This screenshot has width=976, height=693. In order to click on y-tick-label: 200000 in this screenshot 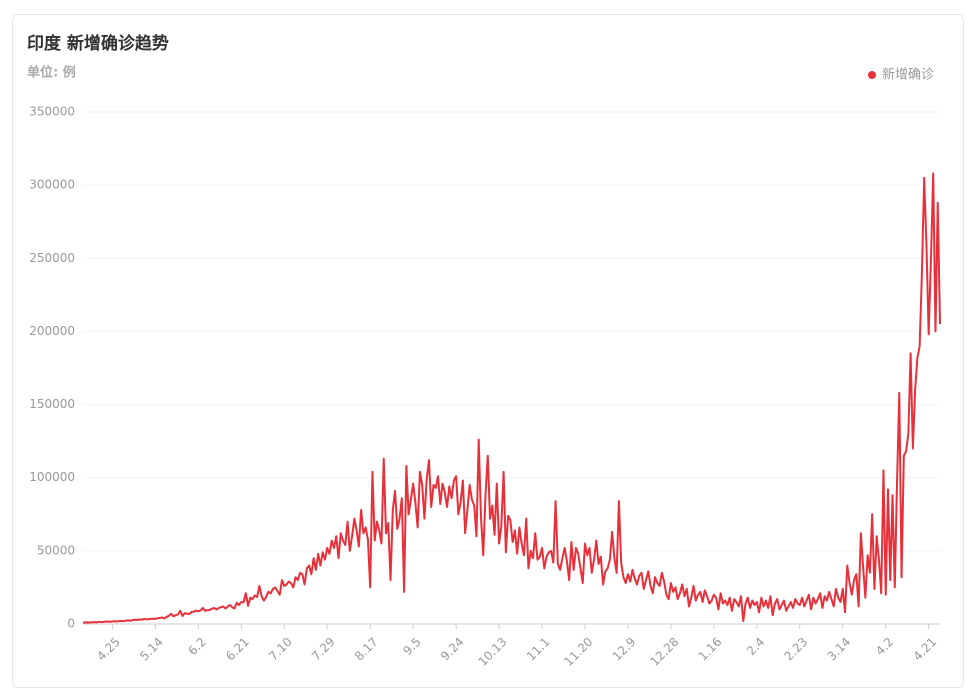, I will do `click(52, 331)`.